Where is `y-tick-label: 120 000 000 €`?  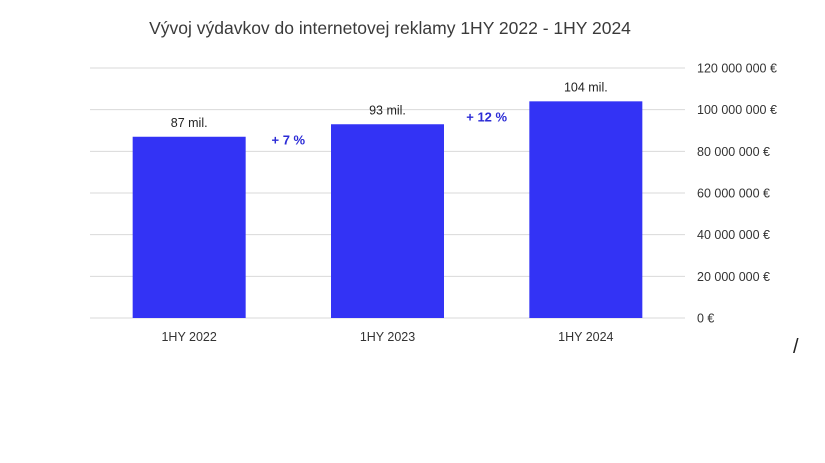
y-tick-label: 120 000 000 € is located at coordinates (737, 69).